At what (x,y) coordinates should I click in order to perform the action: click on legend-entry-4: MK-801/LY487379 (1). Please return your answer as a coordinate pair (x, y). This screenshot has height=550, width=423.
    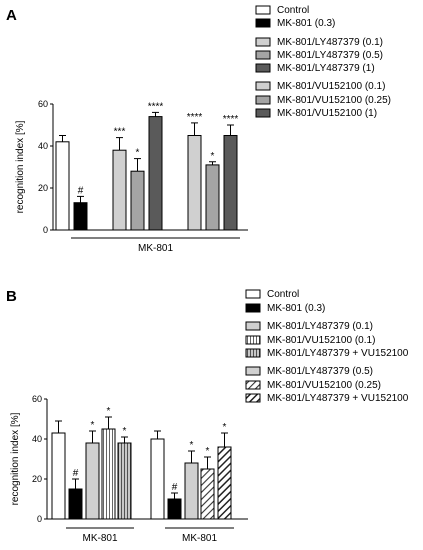
    Looking at the image, I should click on (326, 68).